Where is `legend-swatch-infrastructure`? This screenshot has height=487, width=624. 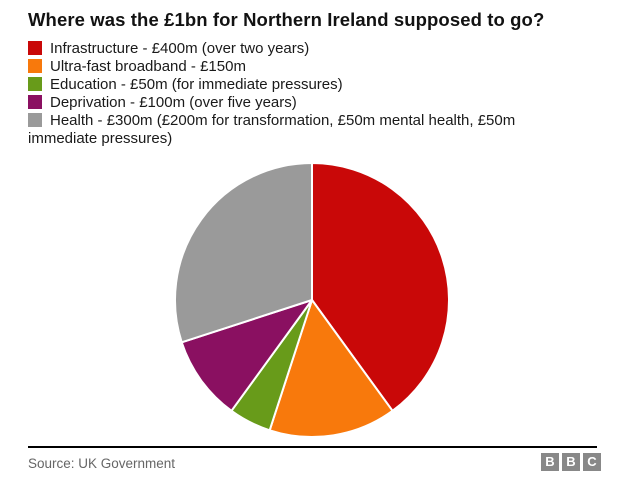 legend-swatch-infrastructure is located at coordinates (35, 48).